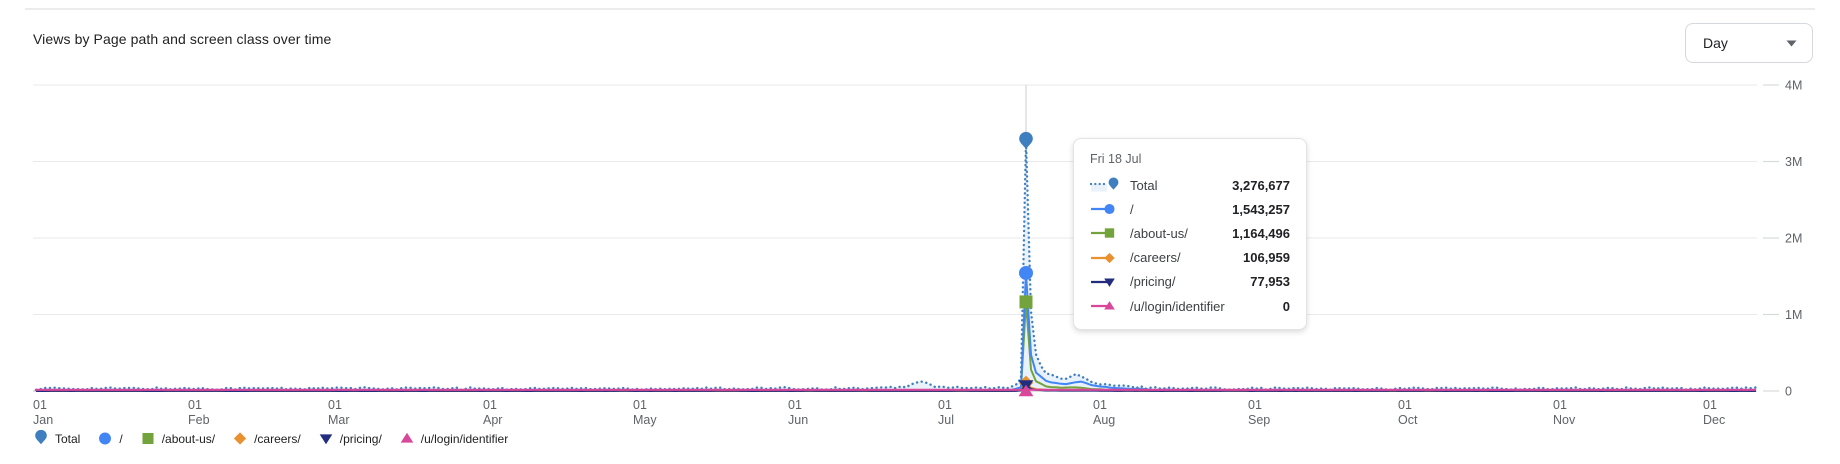 The height and width of the screenshot is (464, 1840). What do you see at coordinates (1103, 233) in the screenshot?
I see `tooltip-marker-about-us` at bounding box center [1103, 233].